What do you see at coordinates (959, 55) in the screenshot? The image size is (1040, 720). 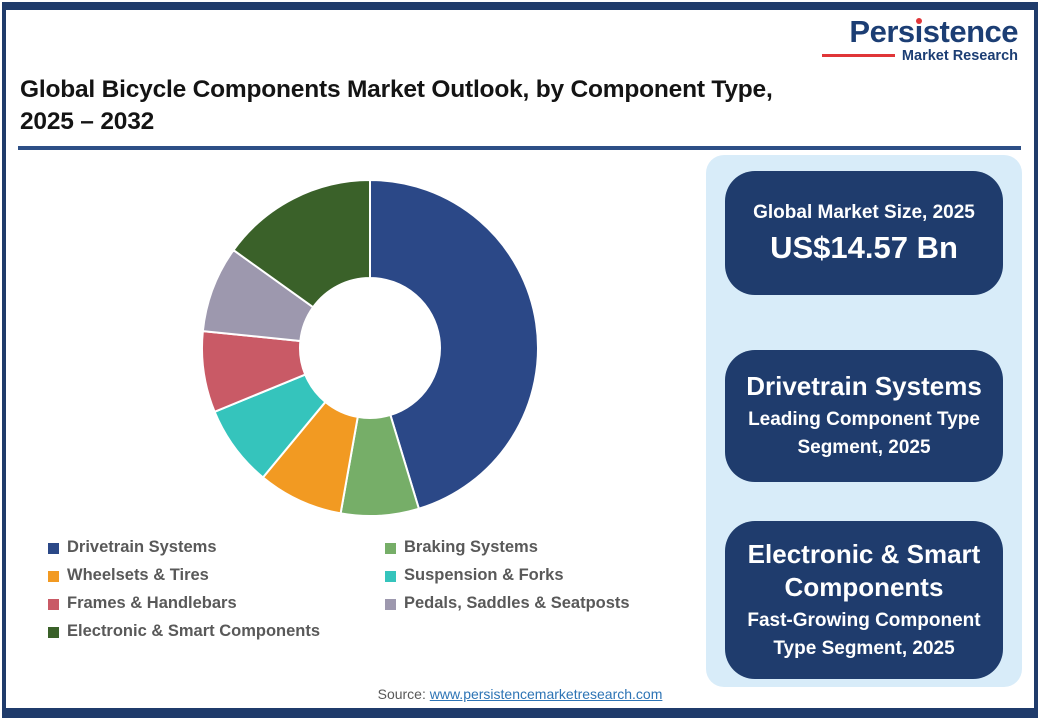 I see `brand-tagline: Market Research` at bounding box center [959, 55].